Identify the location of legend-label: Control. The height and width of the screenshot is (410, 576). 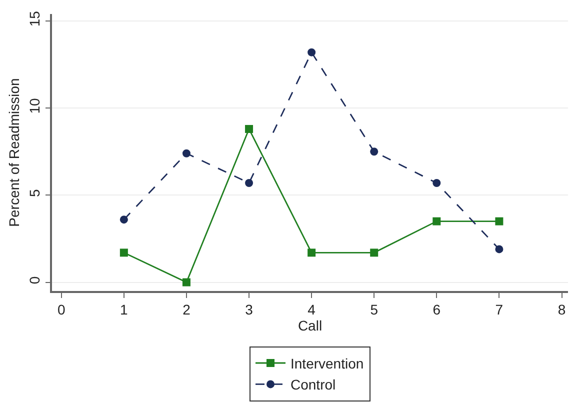
(313, 384).